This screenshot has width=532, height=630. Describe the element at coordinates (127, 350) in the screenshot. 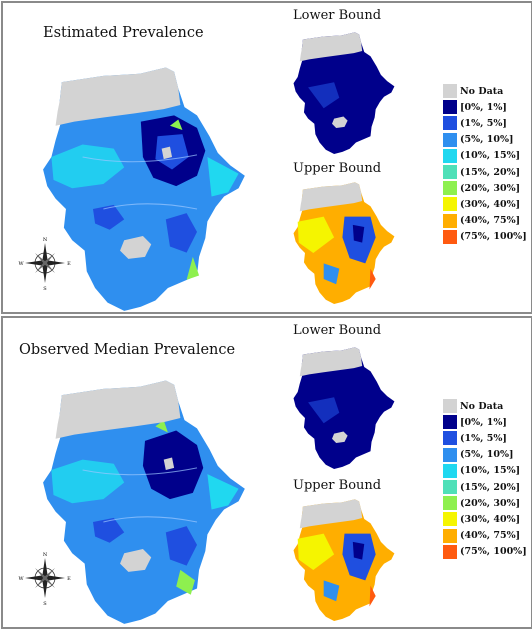

I see `panel-title: Observed Median Prevalence` at that location.